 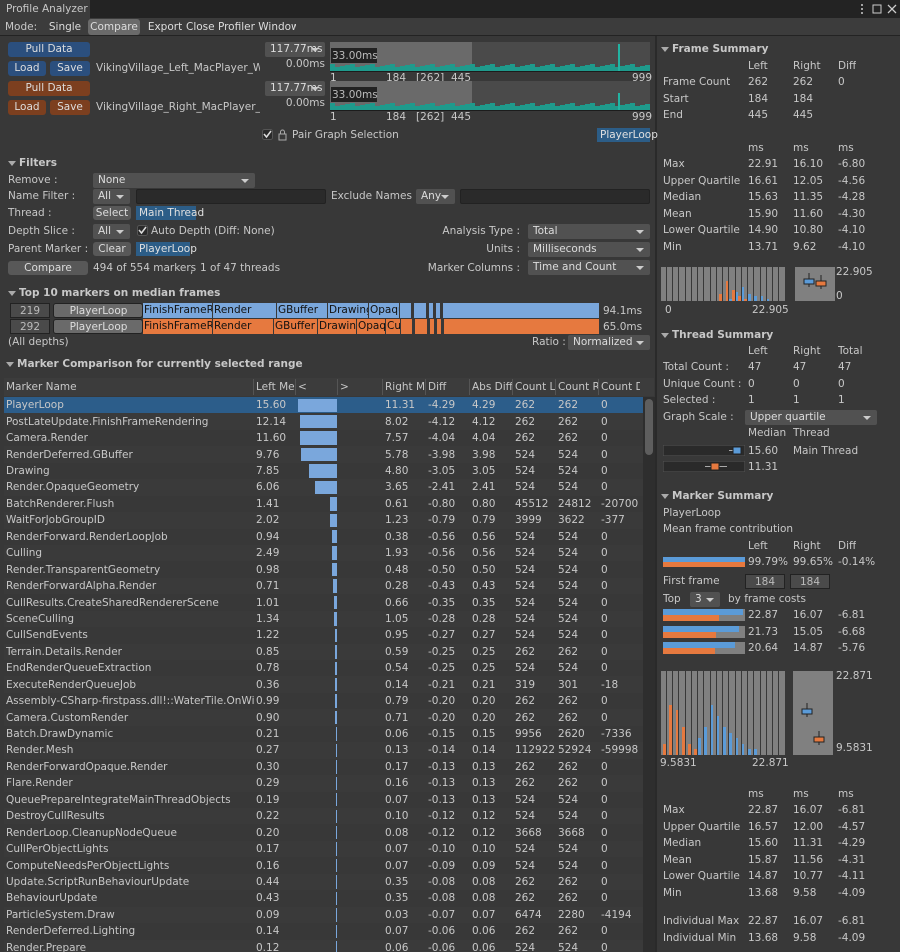 What do you see at coordinates (484, 865) in the screenshot?
I see `table-cell: 0.09` at bounding box center [484, 865].